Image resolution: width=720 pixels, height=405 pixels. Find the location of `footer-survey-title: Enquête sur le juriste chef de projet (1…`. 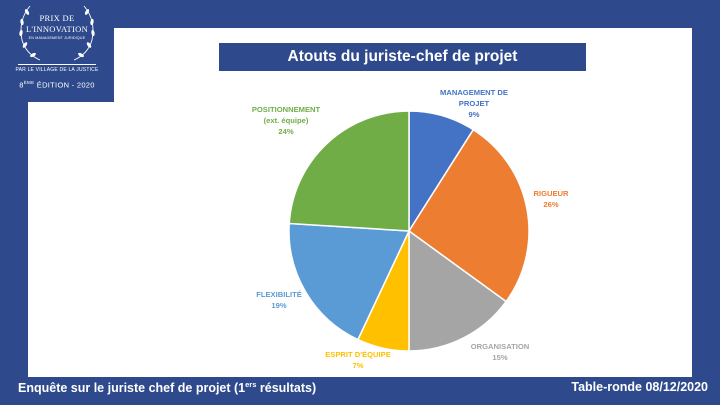

footer-survey-title: Enquête sur le juriste chef de projet (1… is located at coordinates (167, 387).